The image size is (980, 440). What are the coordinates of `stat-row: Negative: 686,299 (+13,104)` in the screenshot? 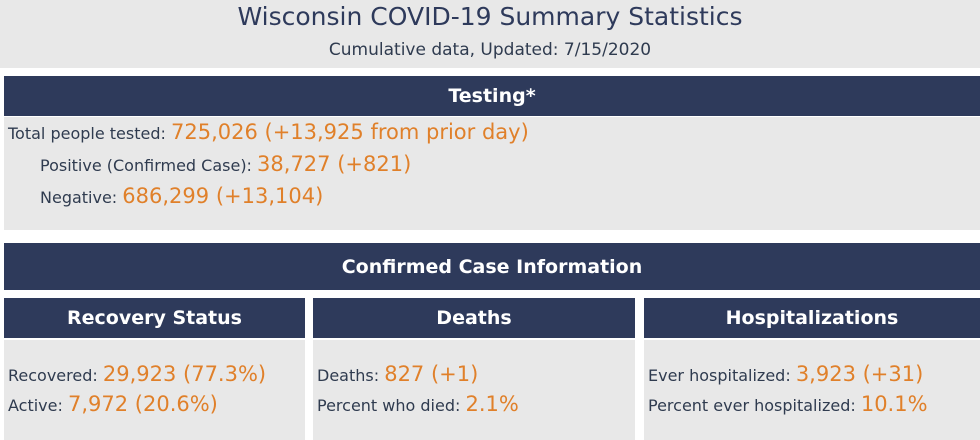 It's located at (181, 196).